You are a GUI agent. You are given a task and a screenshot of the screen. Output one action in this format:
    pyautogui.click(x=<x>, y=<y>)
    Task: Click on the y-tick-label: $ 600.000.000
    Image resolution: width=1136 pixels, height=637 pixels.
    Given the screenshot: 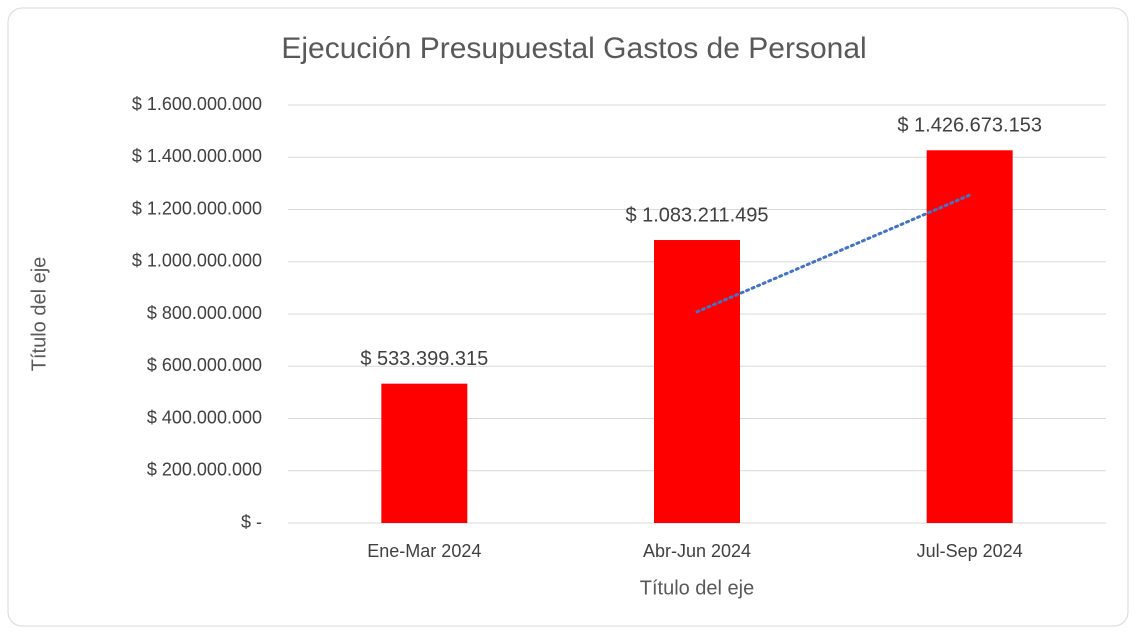 What is the action you would take?
    pyautogui.click(x=204, y=365)
    